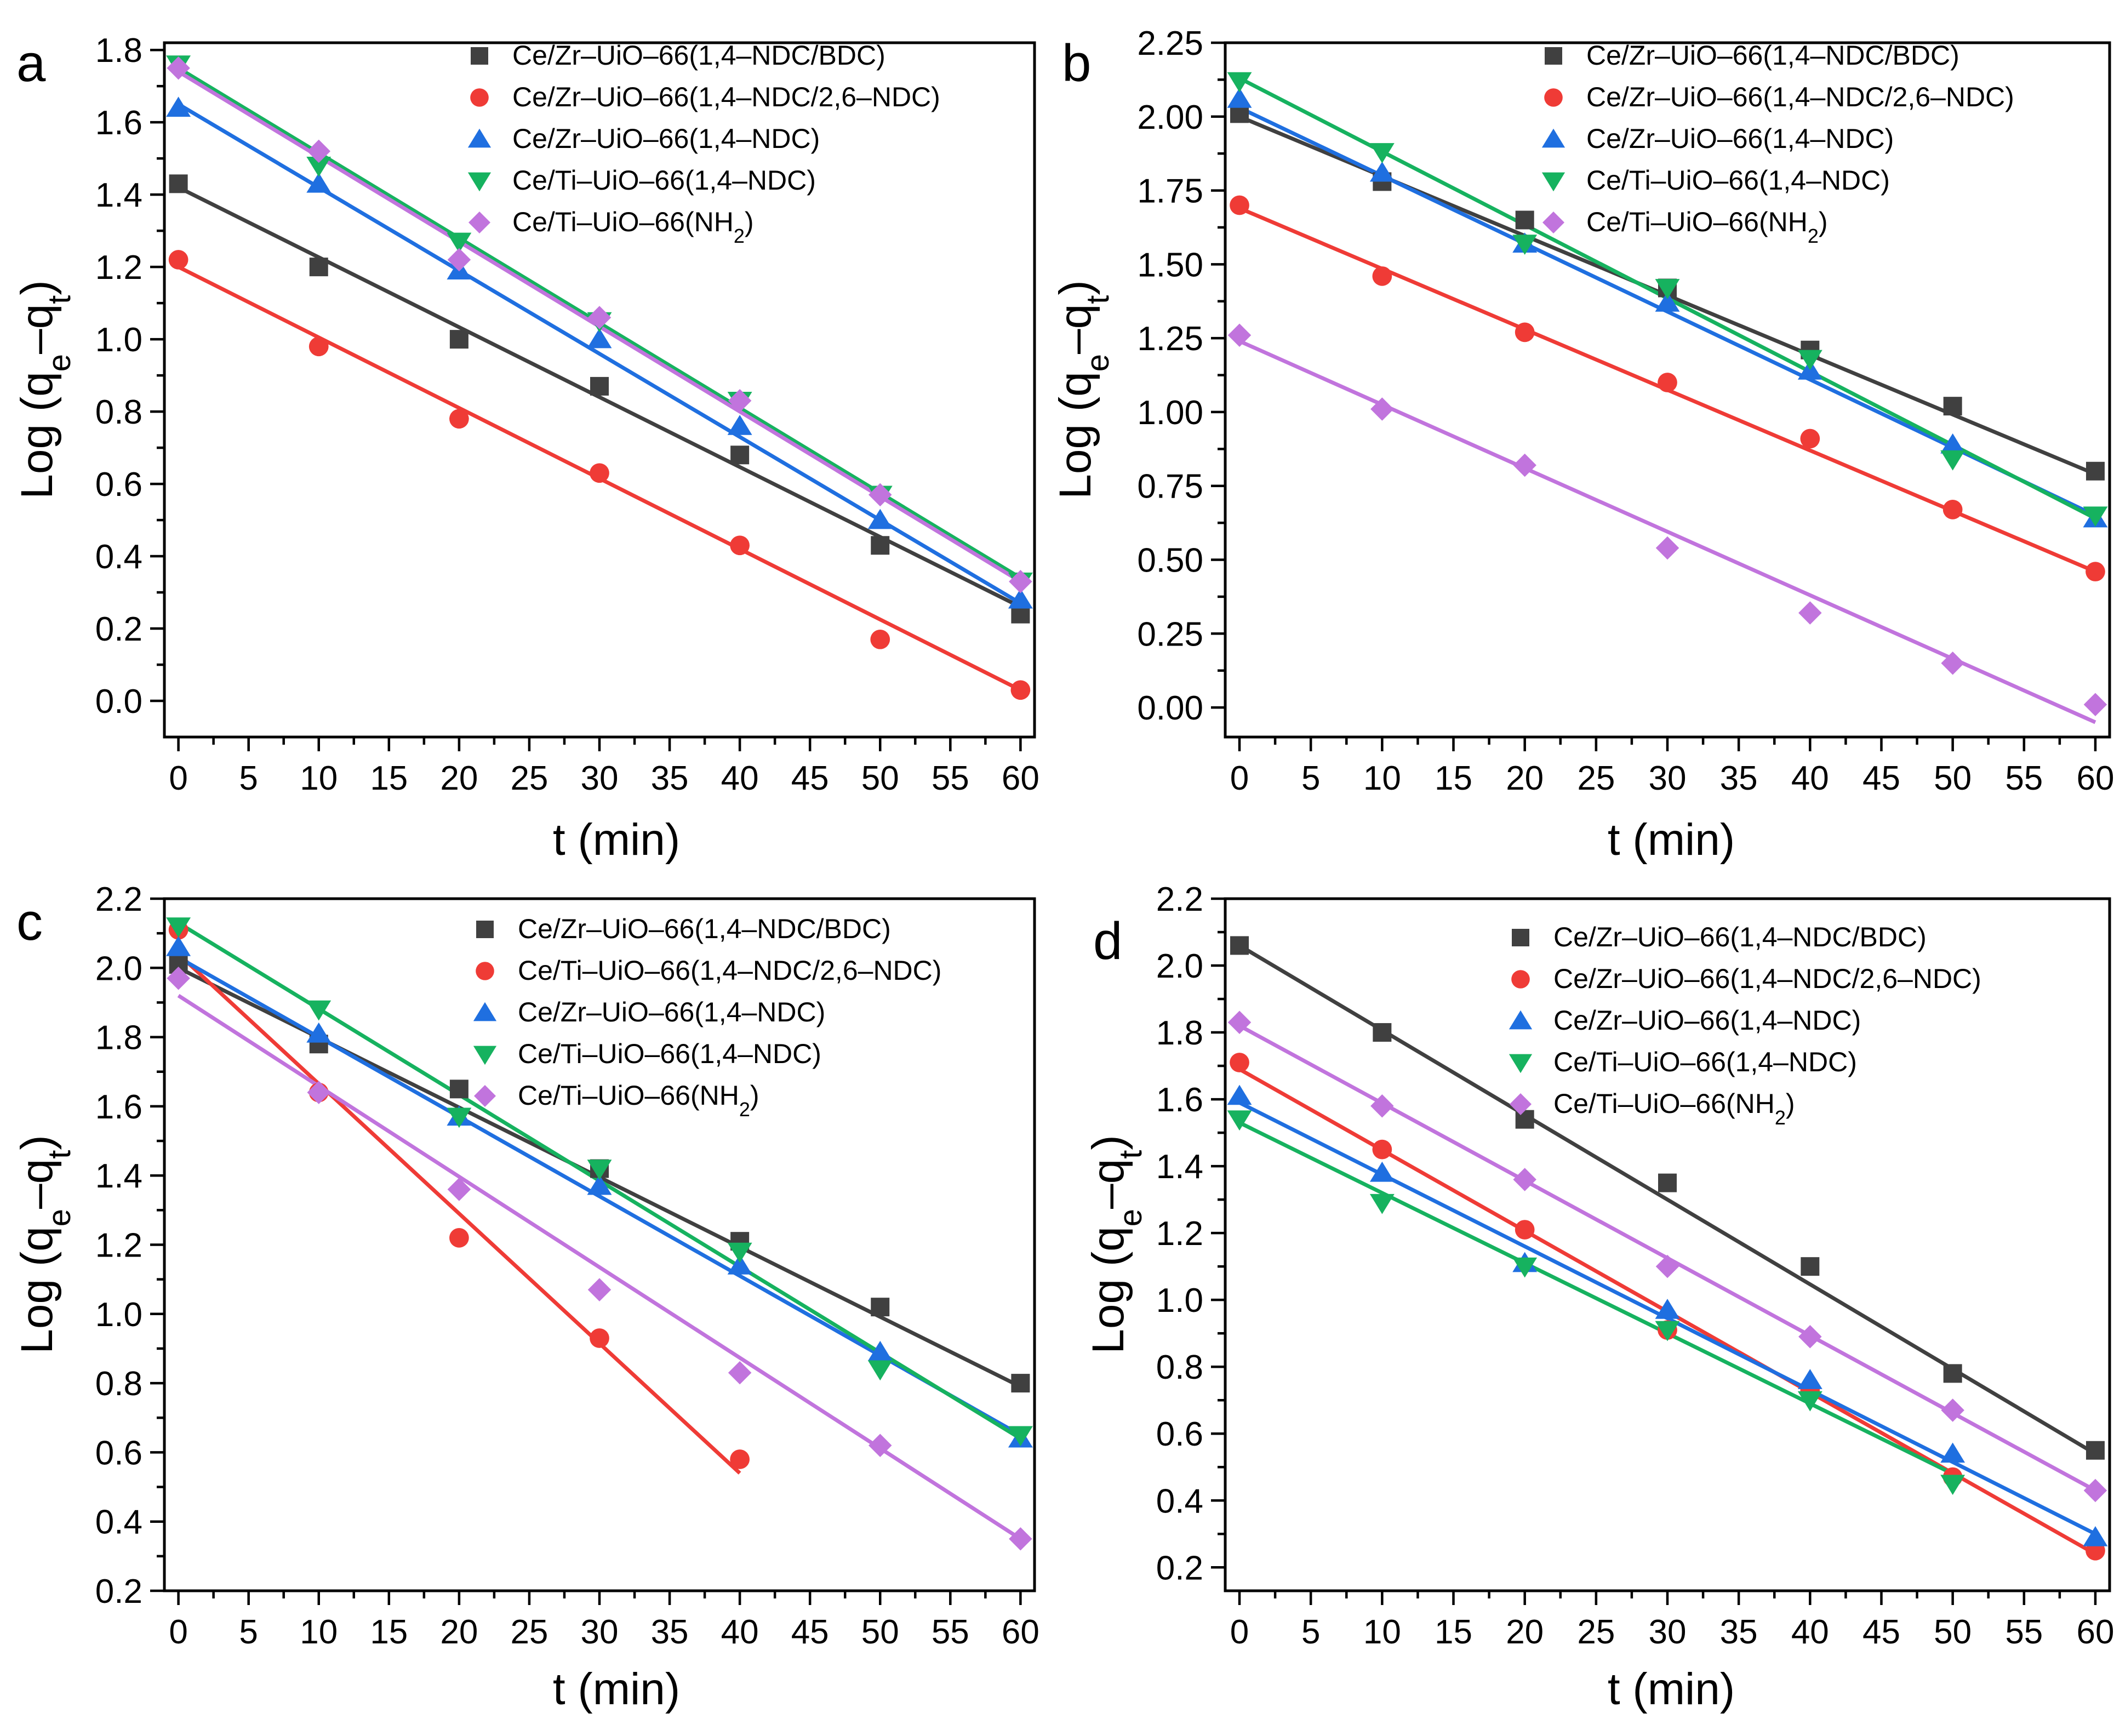  Describe the element at coordinates (1170, 413) in the screenshot. I see `y-tick-label: 1.00` at that location.